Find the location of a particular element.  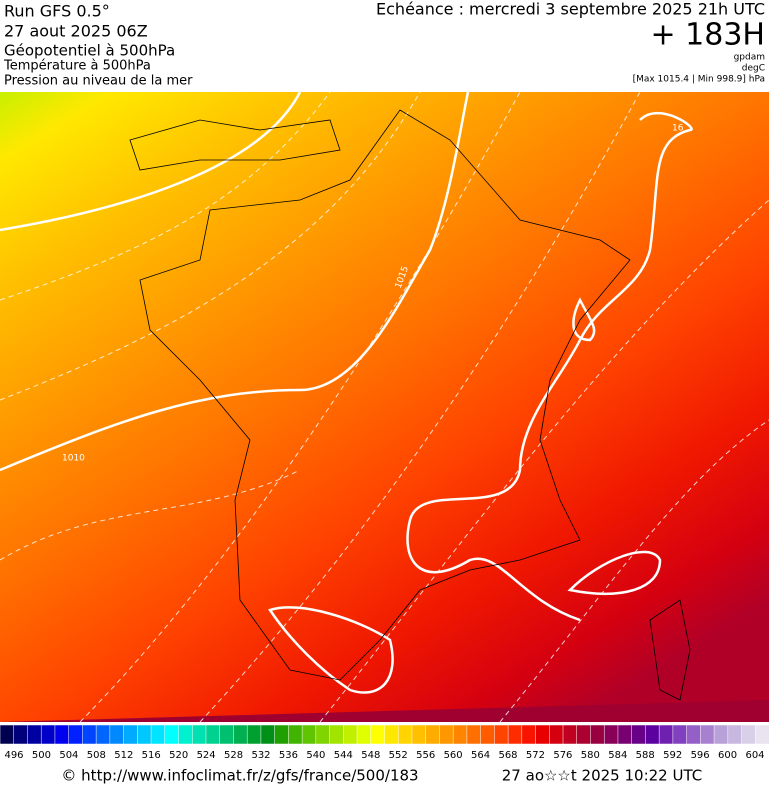

scale-label: 500 is located at coordinates (41, 755).